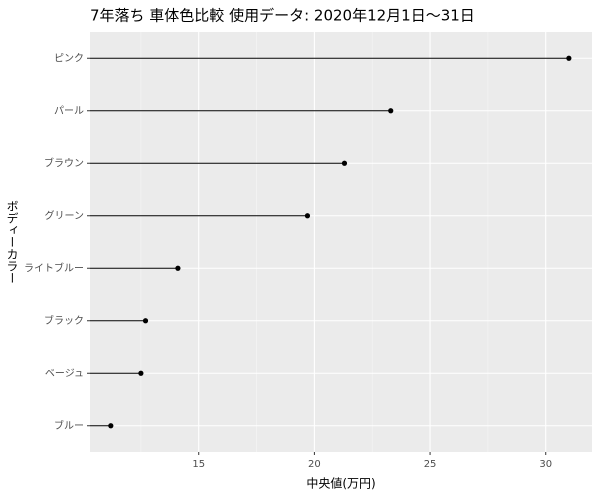 The image size is (600, 500). What do you see at coordinates (282, 16) in the screenshot?
I see `chart-title: 7年落ち 車体色比較 使用データ: 2020年12月1日～31日` at bounding box center [282, 16].